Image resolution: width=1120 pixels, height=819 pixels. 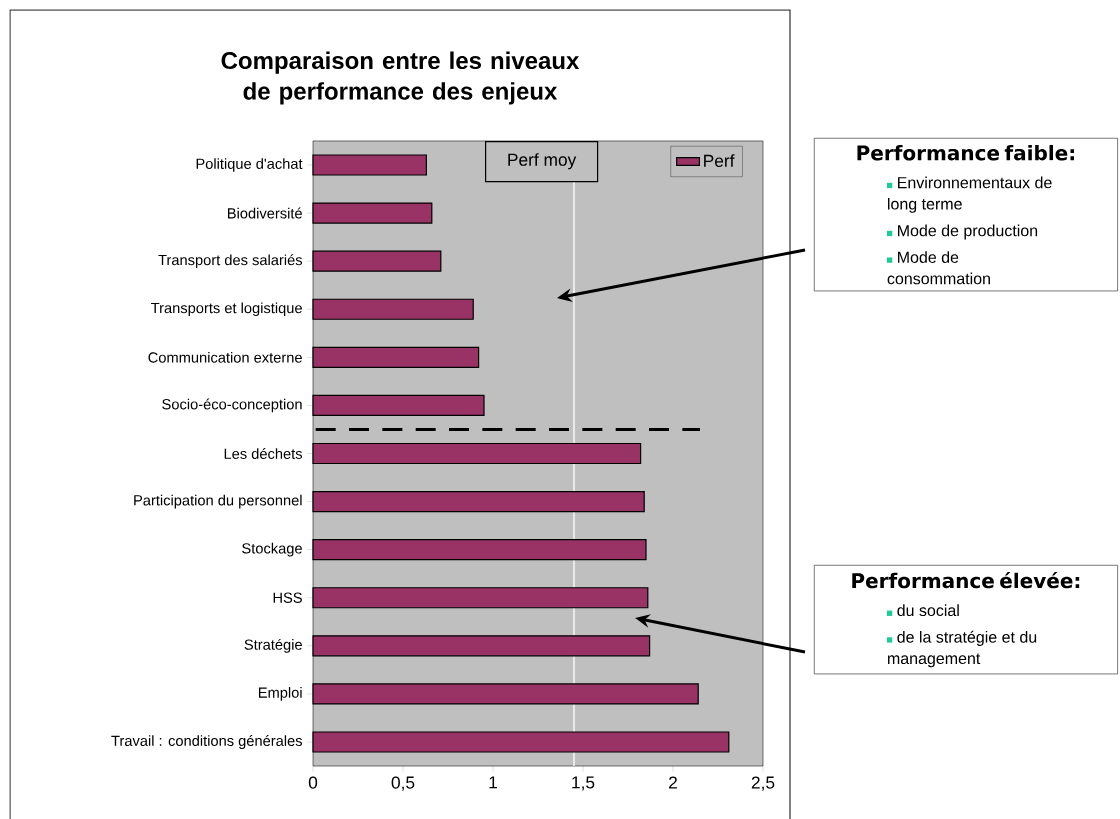 I want to click on x-tick-label: 1, so click(x=493, y=782).